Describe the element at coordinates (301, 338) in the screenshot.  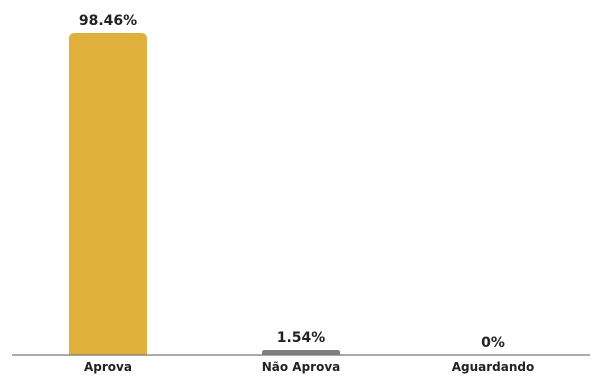
I see `value-label: 1.54%` at that location.